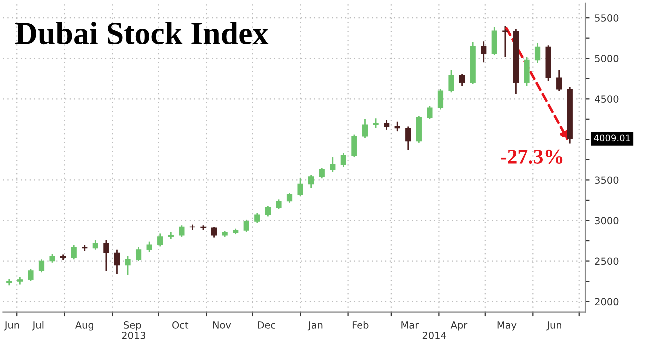  Describe the element at coordinates (134, 336) in the screenshot. I see `text: 2013` at that location.